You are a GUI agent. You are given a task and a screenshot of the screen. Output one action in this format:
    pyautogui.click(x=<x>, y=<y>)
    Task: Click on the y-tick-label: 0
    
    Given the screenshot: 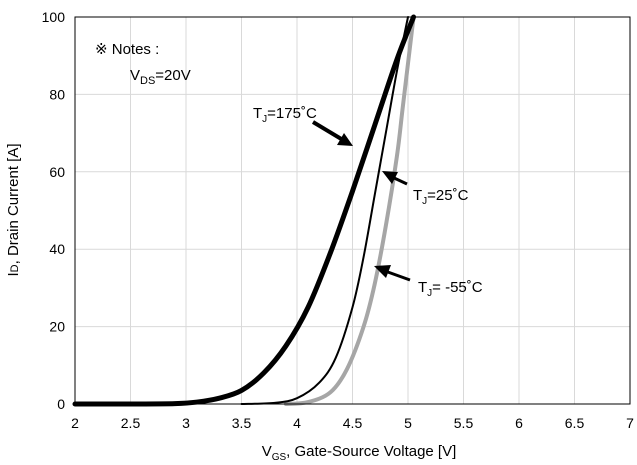 What is the action you would take?
    pyautogui.click(x=61, y=404)
    